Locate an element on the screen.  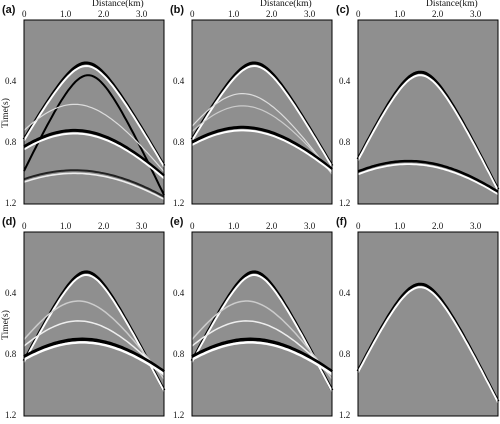
panel-label: (e) is located at coordinates (177, 222).